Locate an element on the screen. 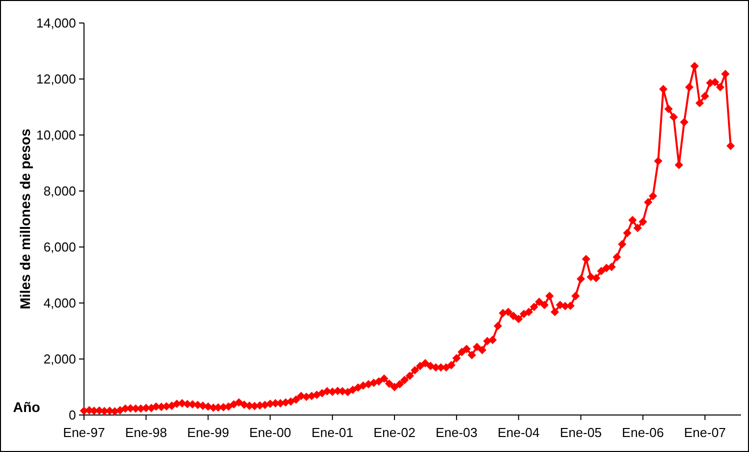 This screenshot has height=452, width=749. y-tick-label: 10,000 is located at coordinates (56, 135).